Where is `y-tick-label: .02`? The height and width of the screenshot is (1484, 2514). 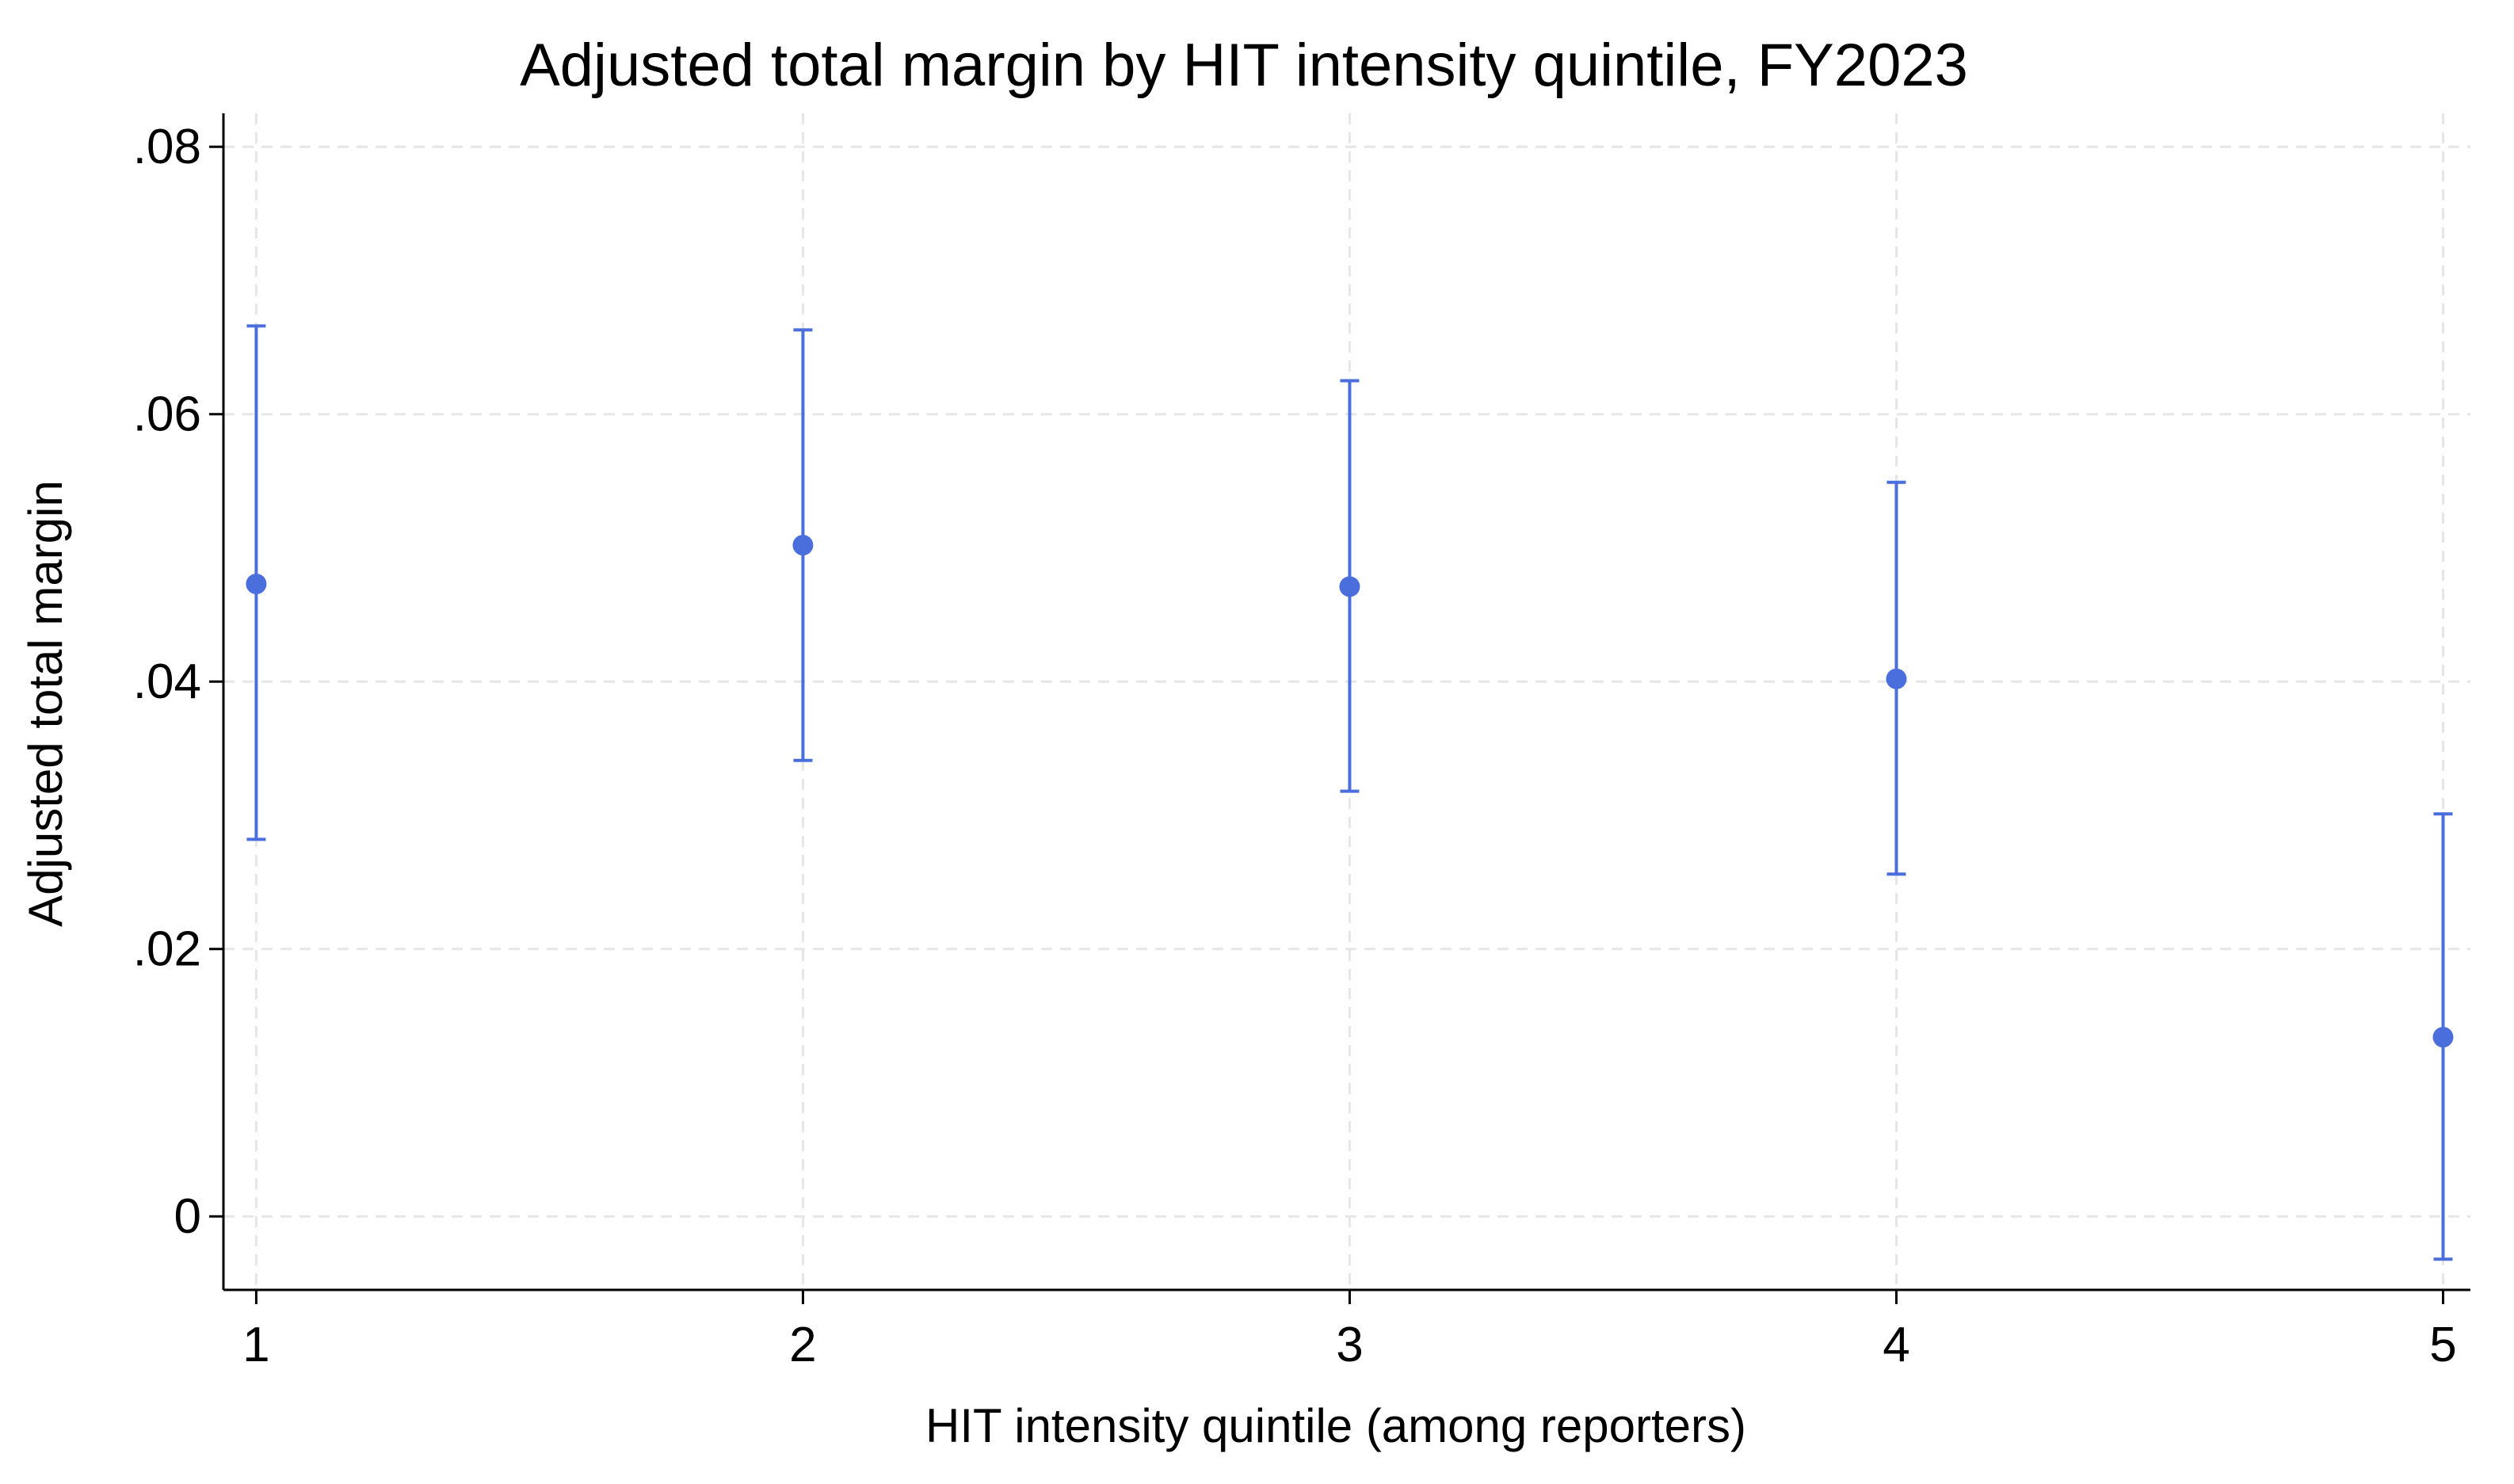 y-tick-label: .02 is located at coordinates (167, 949).